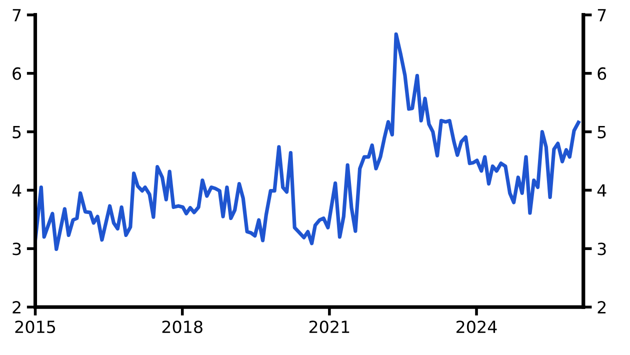 The width and height of the screenshot is (630, 355). Describe the element at coordinates (476, 327) in the screenshot. I see `x-tick-label: 2024` at that location.